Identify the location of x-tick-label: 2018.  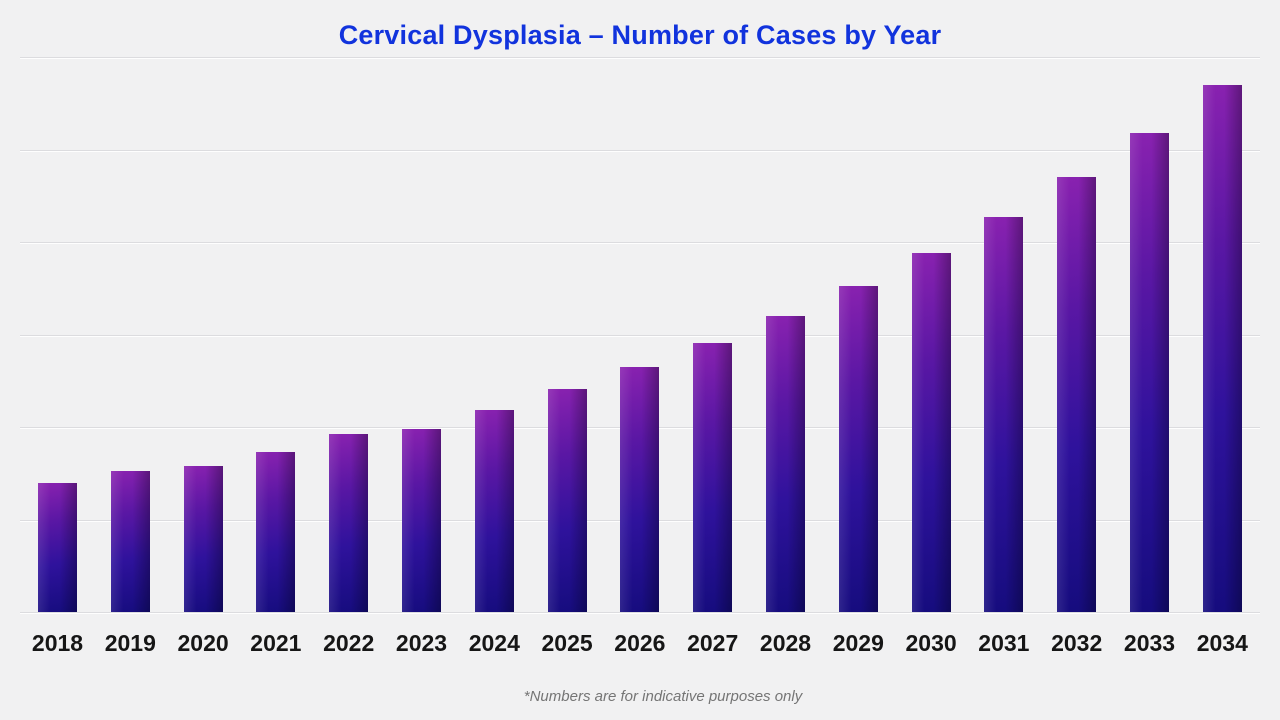
(57, 643).